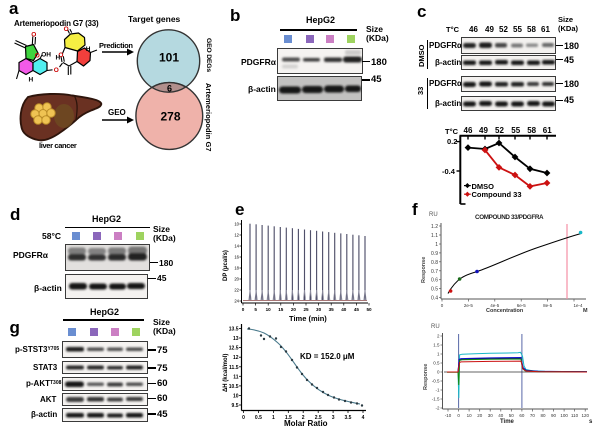 This screenshot has height=438, width=600. I want to click on svg-text: 278, so click(170, 117).